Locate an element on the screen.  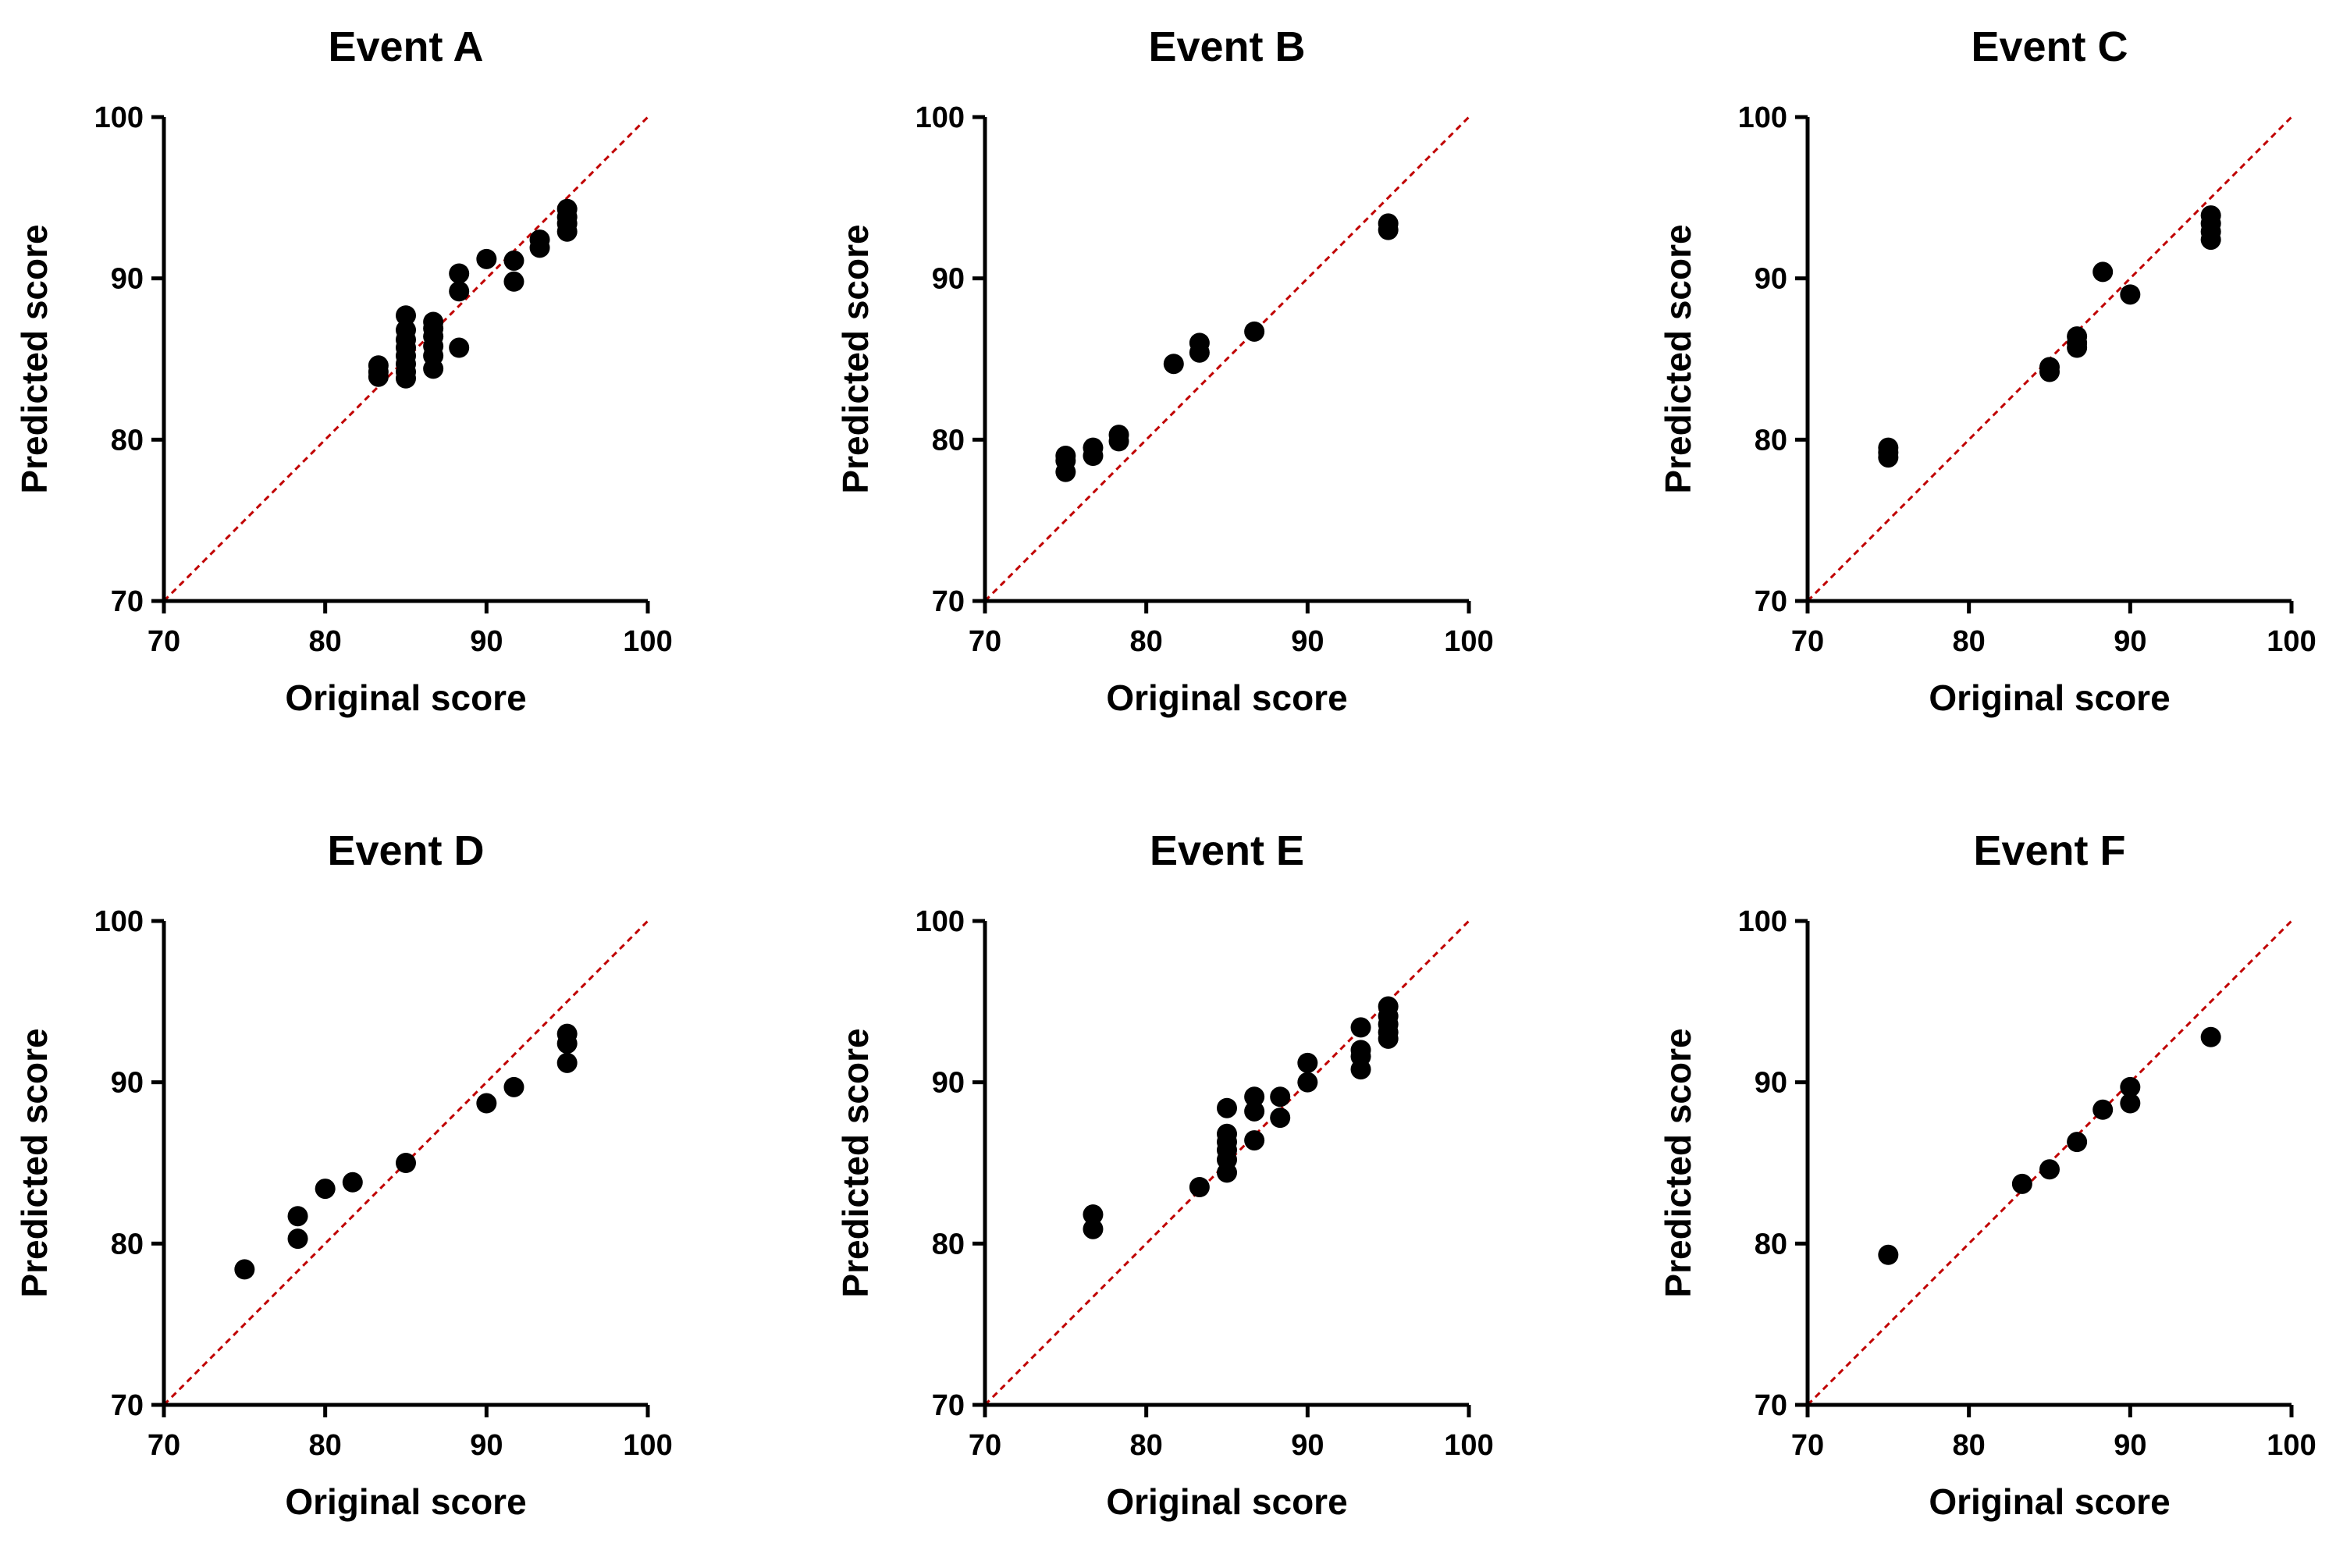
chart-title: Event D is located at coordinates (405, 850).